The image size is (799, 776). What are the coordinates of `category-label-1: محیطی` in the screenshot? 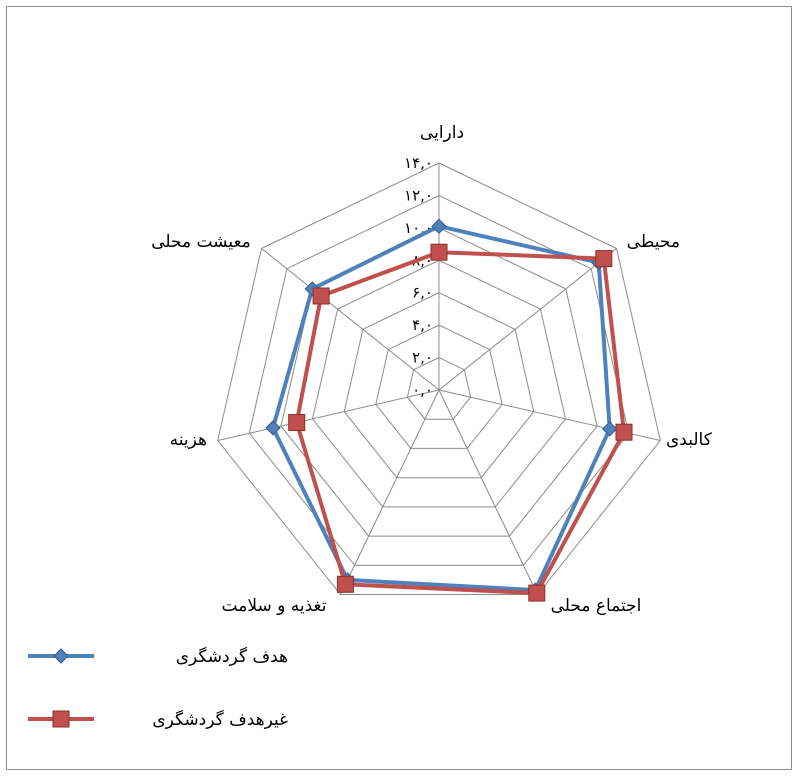 It's located at (653, 242).